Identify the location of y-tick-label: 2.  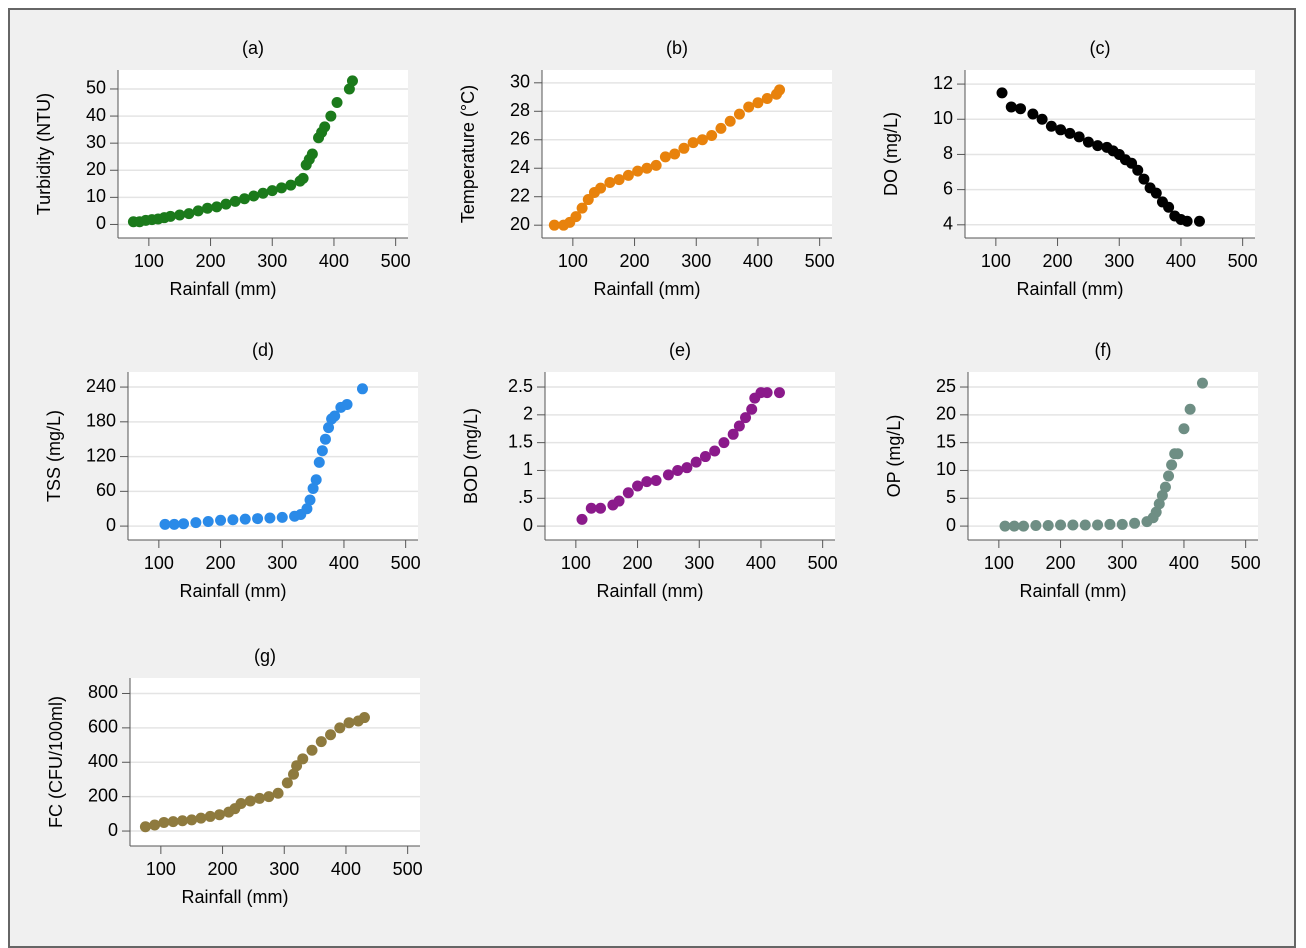
(528, 414).